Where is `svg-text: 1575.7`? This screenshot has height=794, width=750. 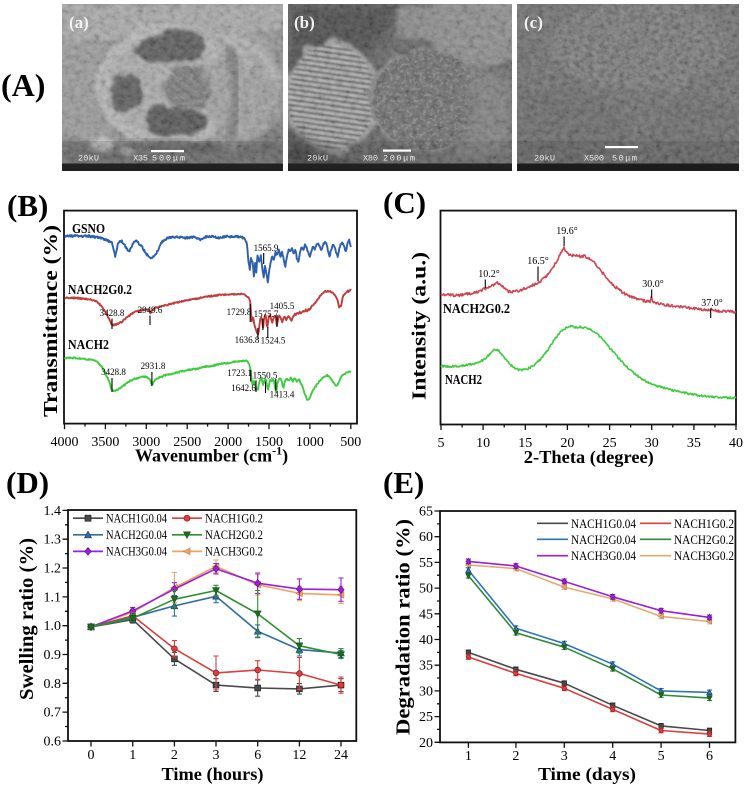 svg-text: 1575.7 is located at coordinates (266, 314).